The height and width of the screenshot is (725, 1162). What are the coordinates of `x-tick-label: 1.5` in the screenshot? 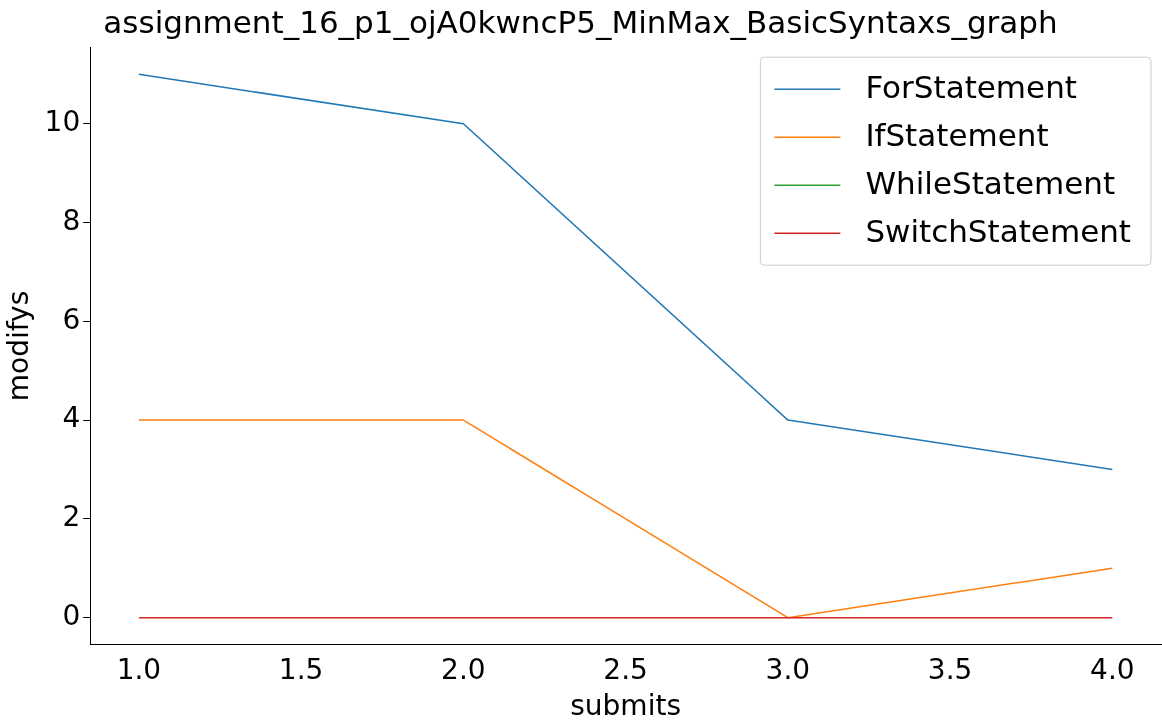 It's located at (301, 669).